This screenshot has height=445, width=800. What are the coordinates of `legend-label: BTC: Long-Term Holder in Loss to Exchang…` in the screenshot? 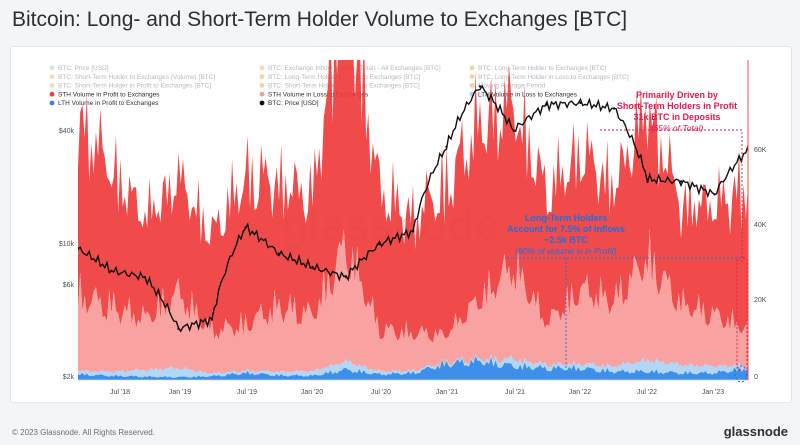 It's located at (553, 77).